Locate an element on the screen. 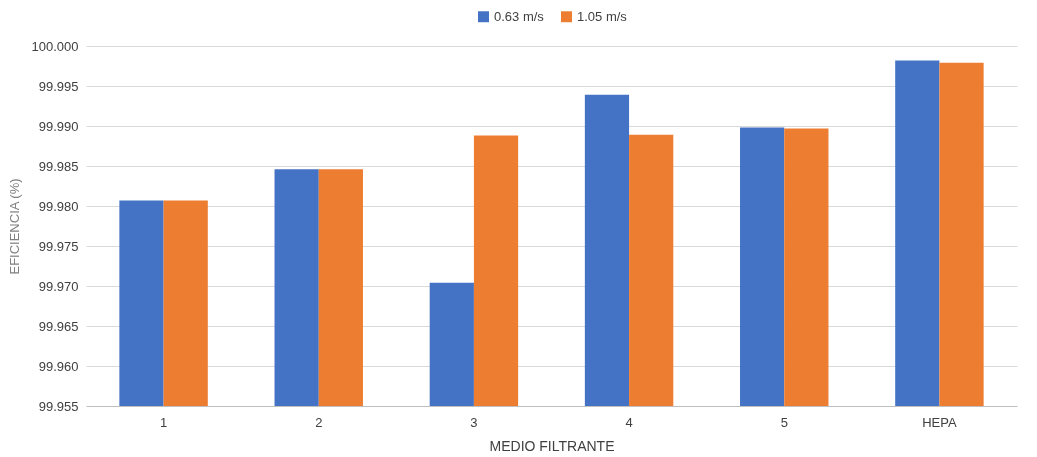 This screenshot has height=457, width=1037. x-tick-label: 3 is located at coordinates (474, 422).